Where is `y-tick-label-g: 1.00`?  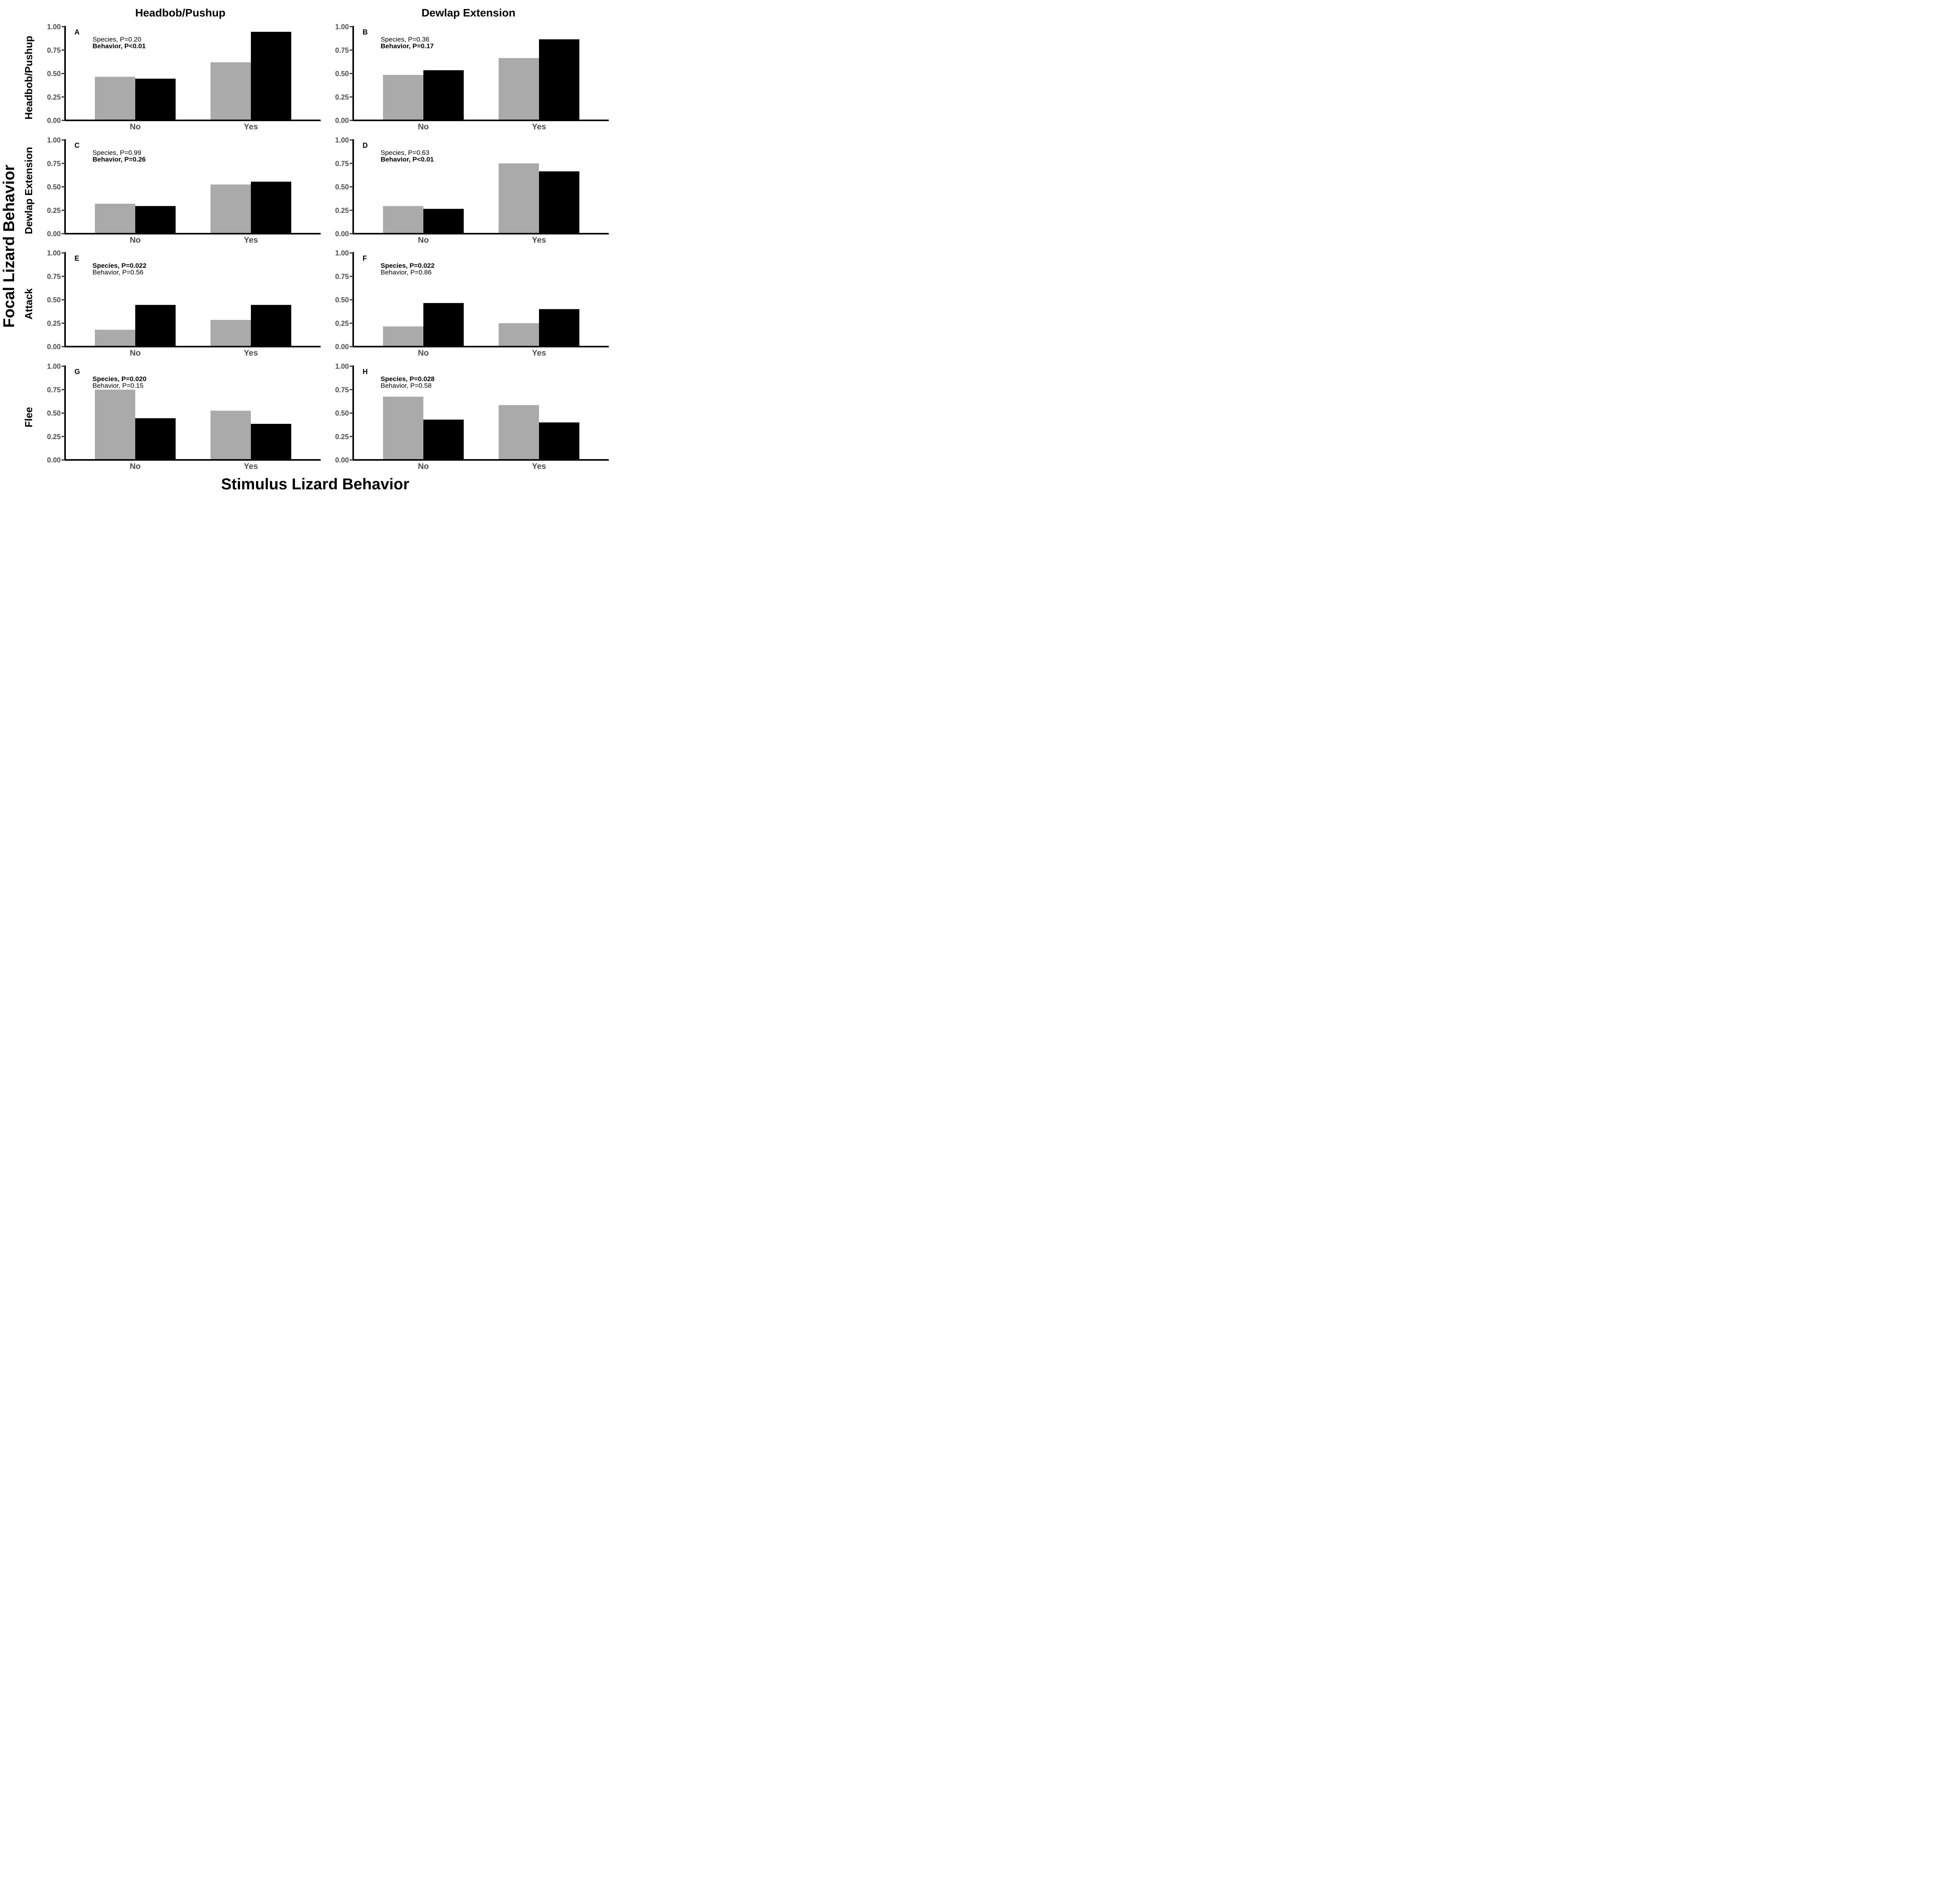
y-tick-label-g: 1.00 is located at coordinates (54, 367).